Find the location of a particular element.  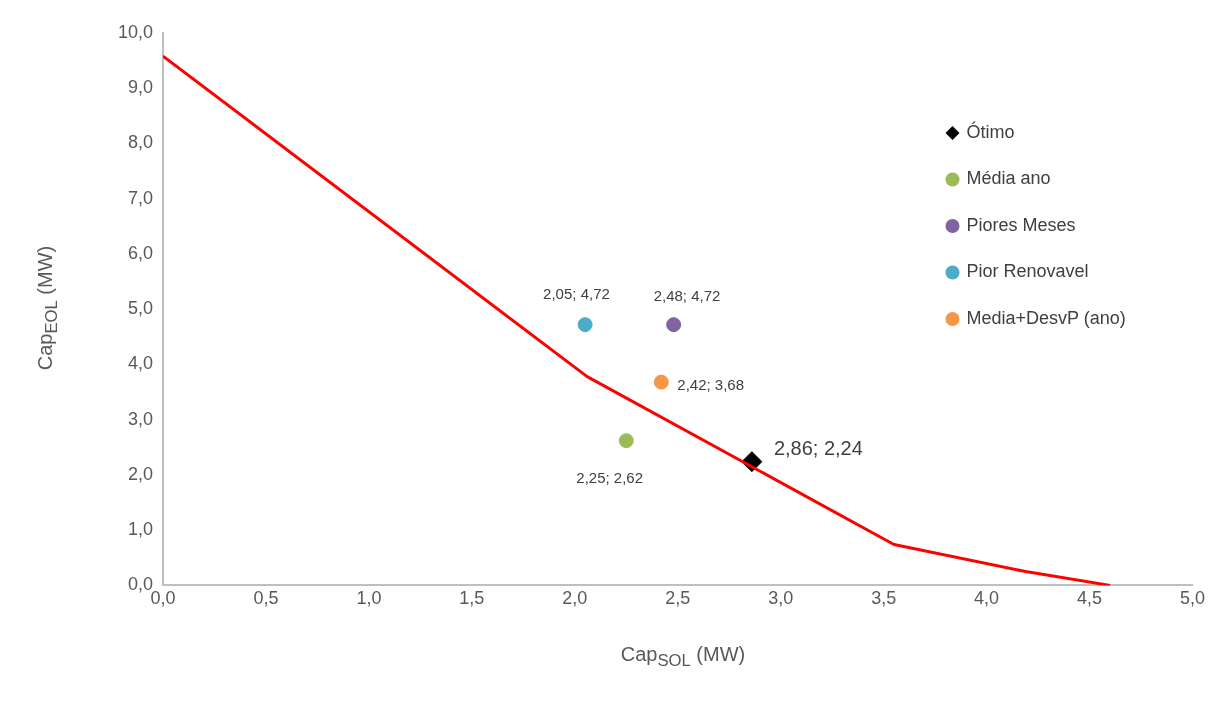

x-tick-label: 0,5 is located at coordinates (266, 598).